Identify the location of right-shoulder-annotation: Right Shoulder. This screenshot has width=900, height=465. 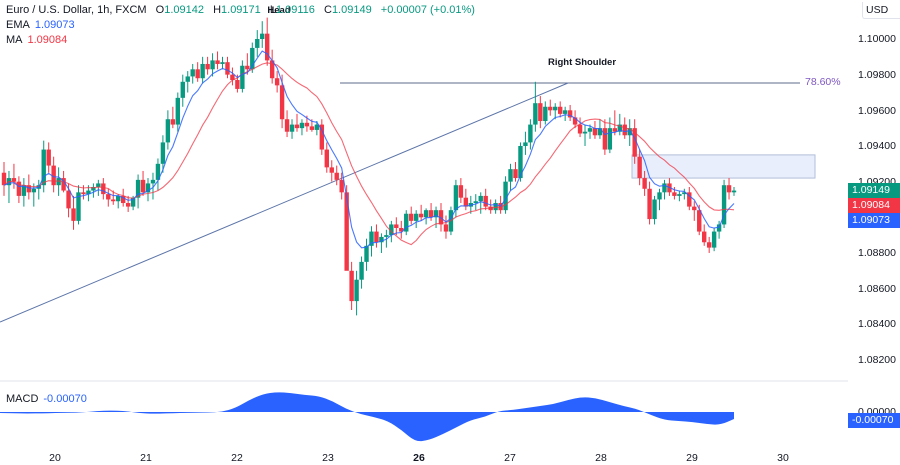
(582, 62).